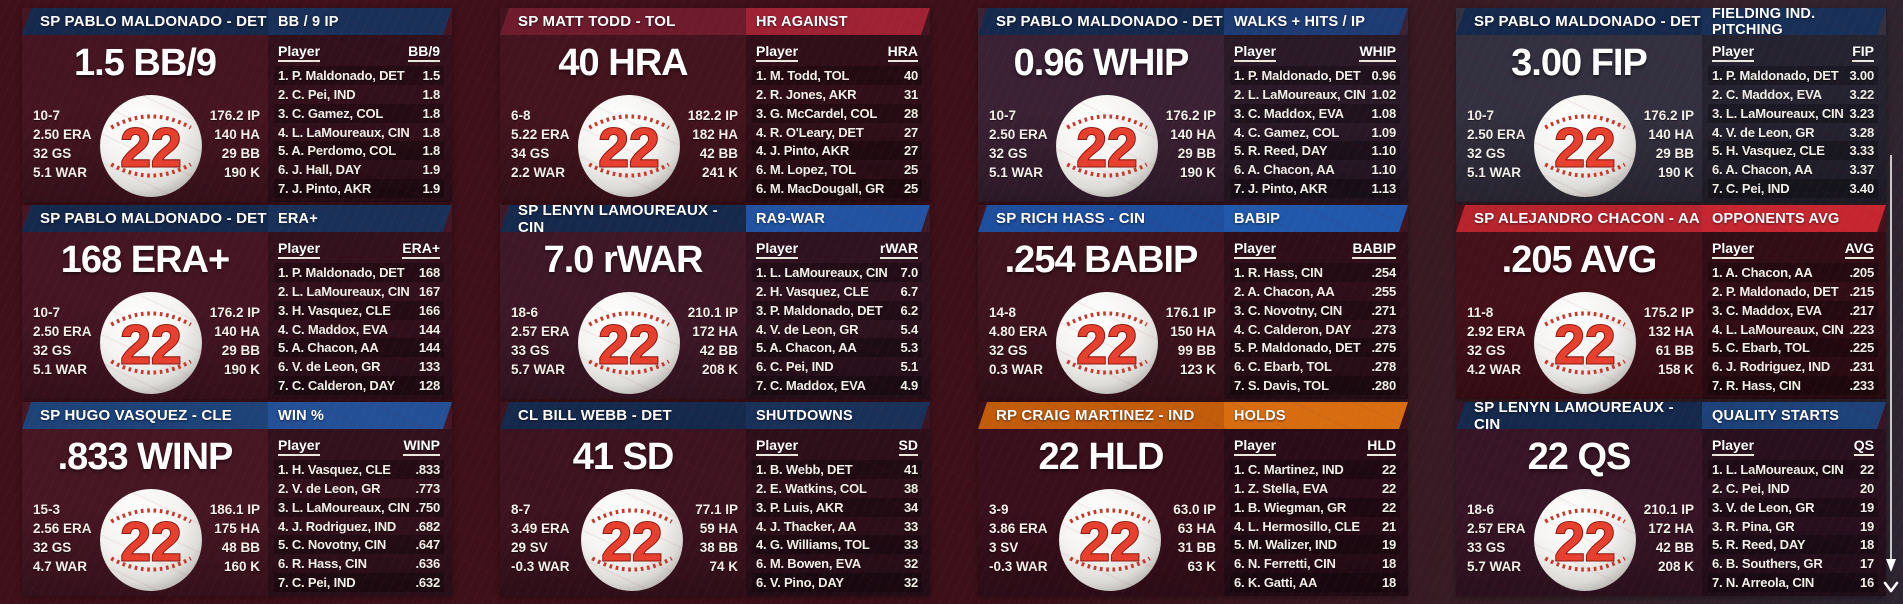 This screenshot has width=1903, height=604. Describe the element at coordinates (360, 415) in the screenshot. I see `panel-category-header: WIN %` at that location.